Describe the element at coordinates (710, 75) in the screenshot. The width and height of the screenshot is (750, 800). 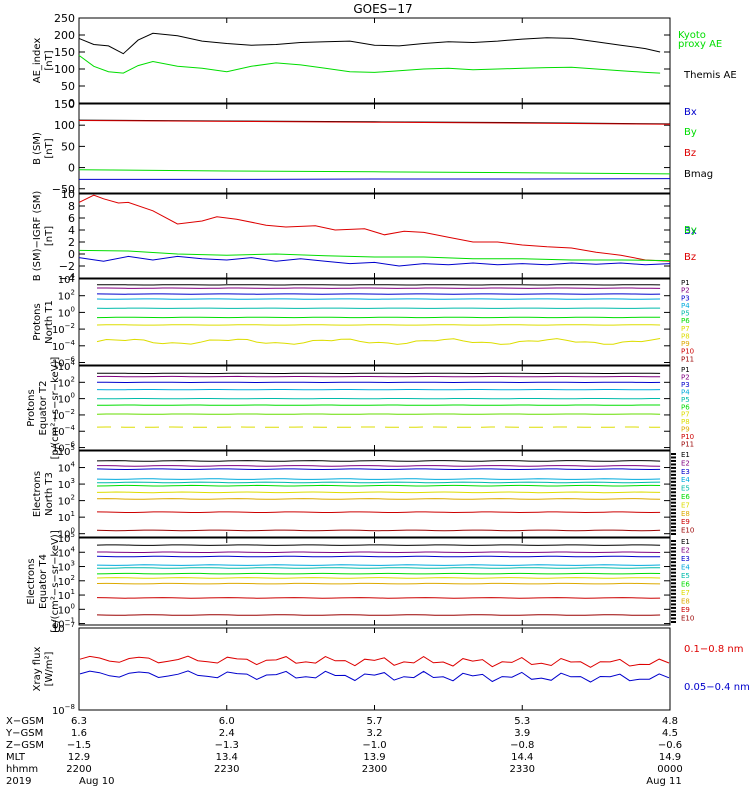
I see `legend-label: Themis AE` at that location.